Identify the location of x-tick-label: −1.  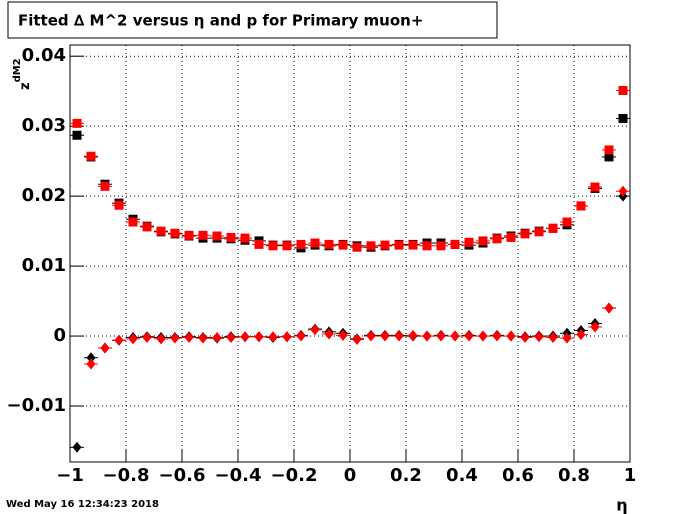
(70, 475).